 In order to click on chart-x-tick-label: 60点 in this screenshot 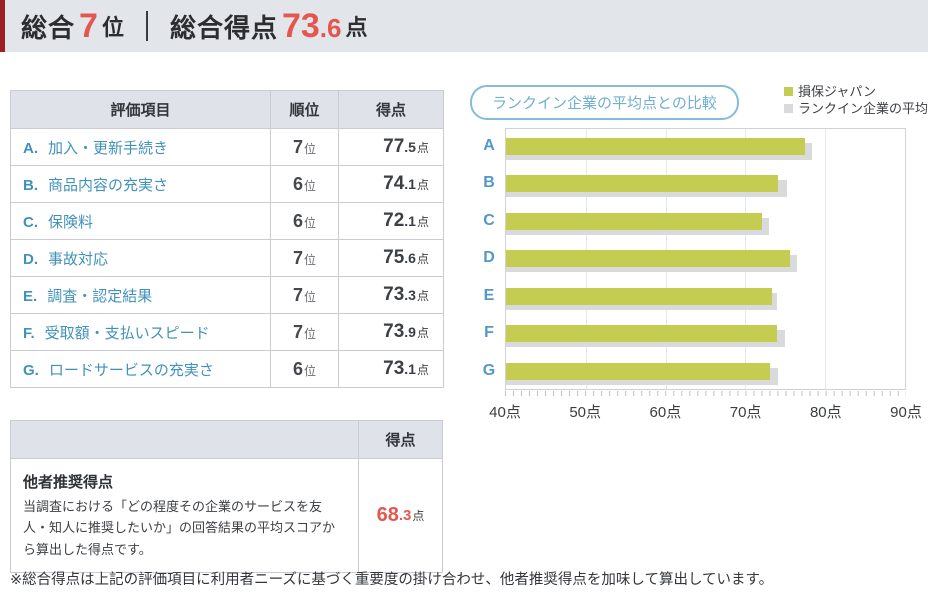, I will do `click(665, 412)`.